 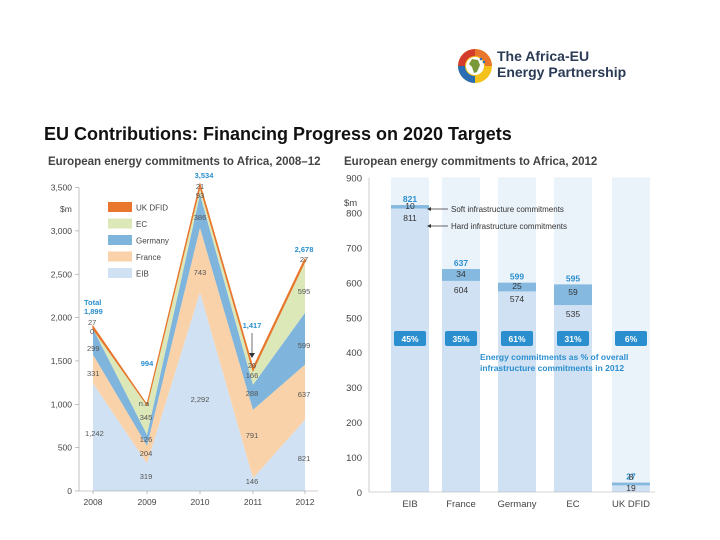 I want to click on value-label: 204, so click(x=146, y=453).